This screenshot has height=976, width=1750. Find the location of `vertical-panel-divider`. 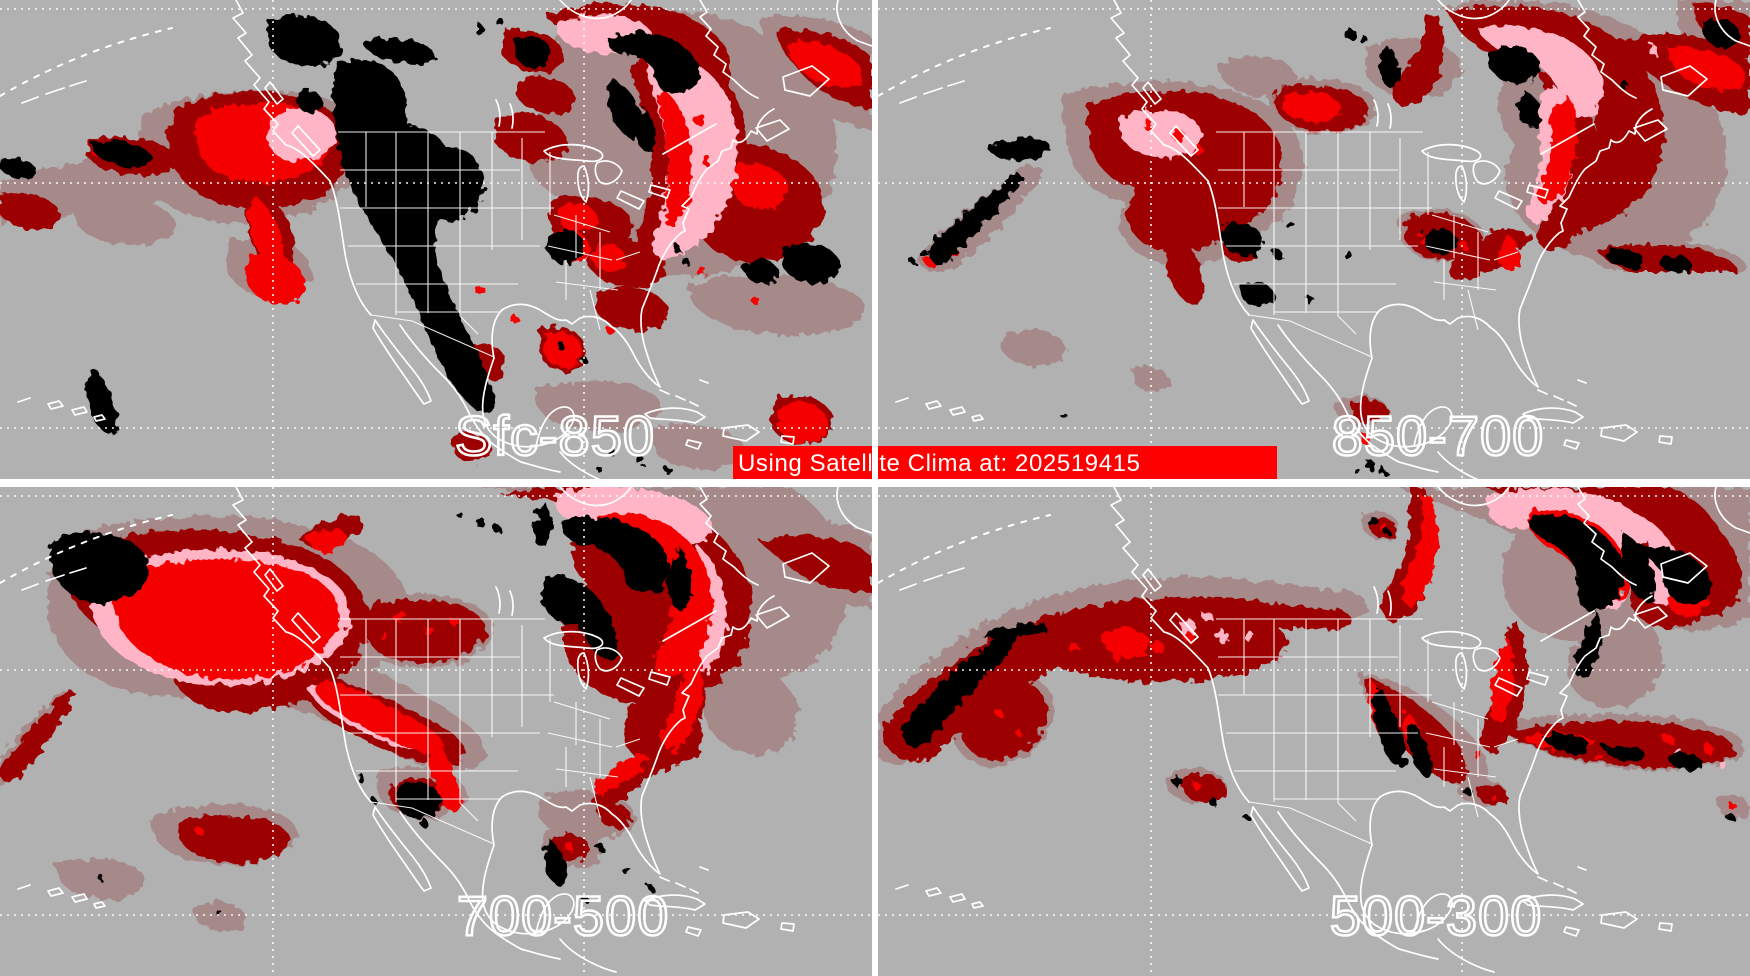

vertical-panel-divider is located at coordinates (875, 488).